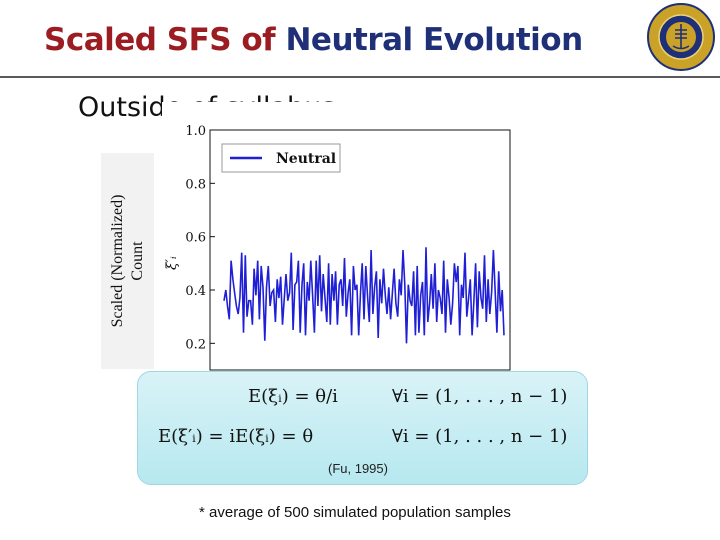  What do you see at coordinates (306, 159) in the screenshot?
I see `legend-label-neutral: Neutral` at bounding box center [306, 159].